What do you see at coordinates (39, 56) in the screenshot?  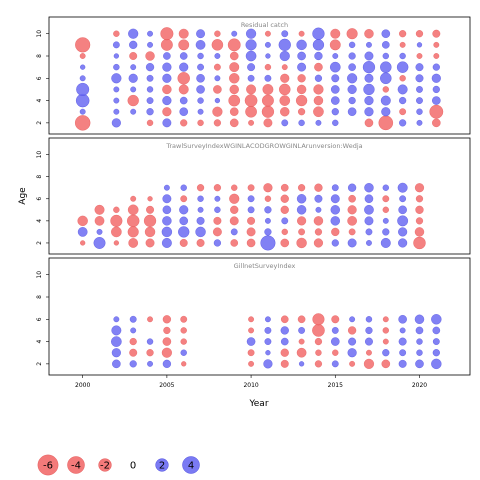 I see `y-tick-label: 8` at bounding box center [39, 56].